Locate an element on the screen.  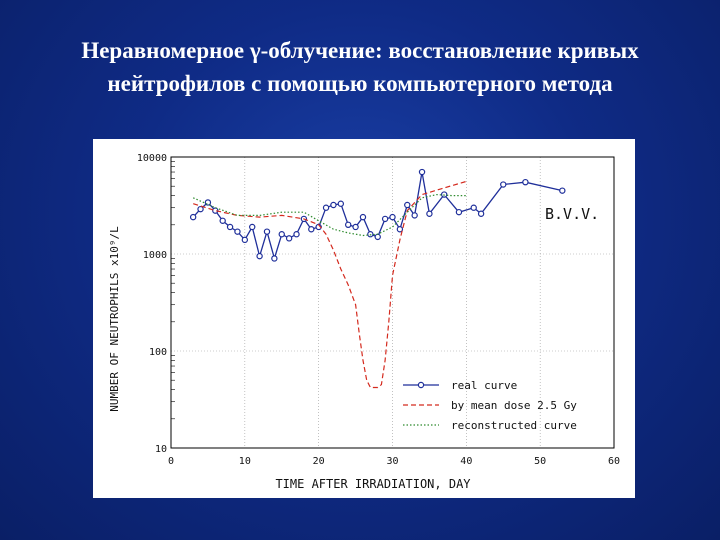
x-tick-label: 10 is located at coordinates (245, 461).